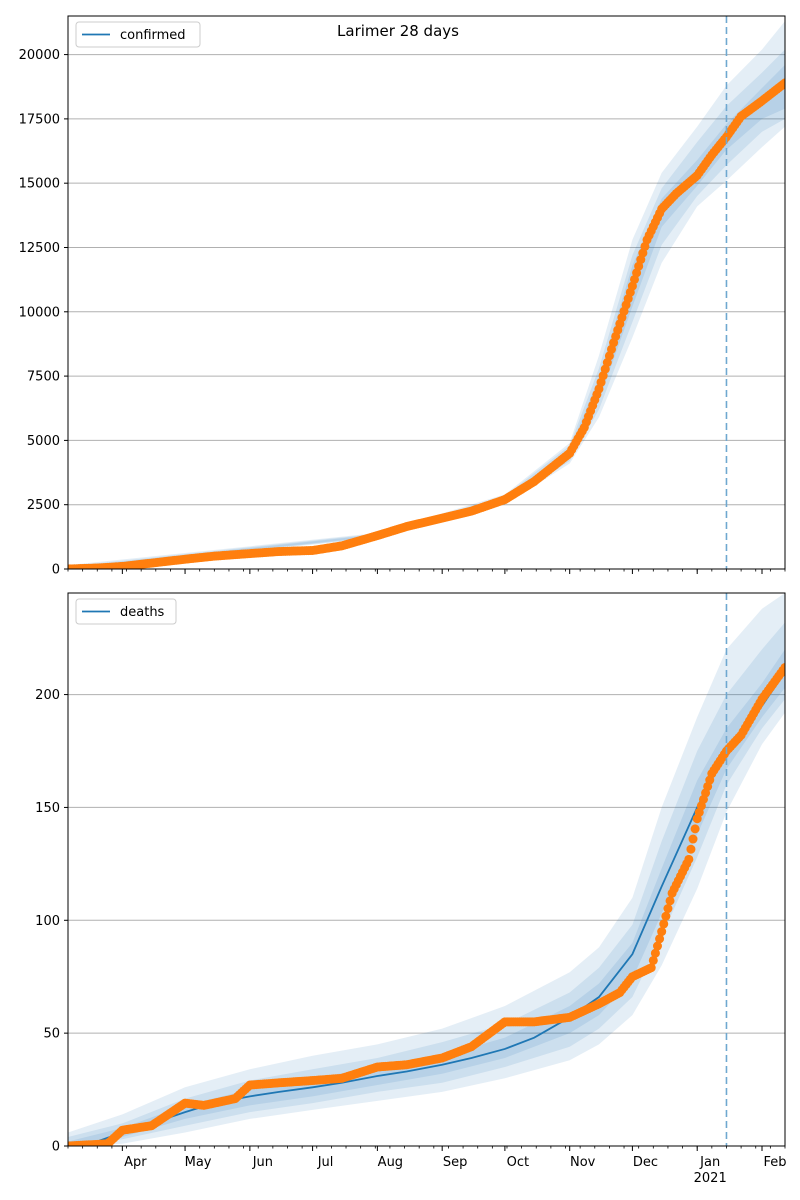  What do you see at coordinates (710, 1178) in the screenshot?
I see `x-tick-sublabel: 2021` at bounding box center [710, 1178].